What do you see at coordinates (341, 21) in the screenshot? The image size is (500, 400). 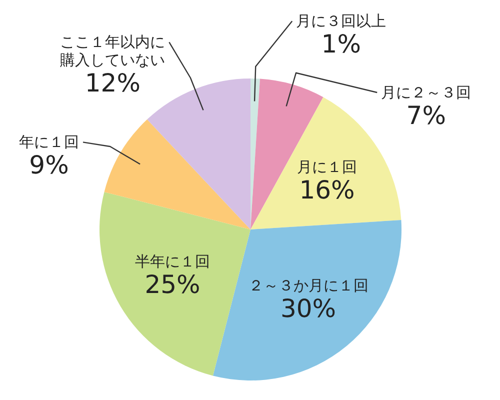 I see `slice-label: 月に３回以上` at bounding box center [341, 21].